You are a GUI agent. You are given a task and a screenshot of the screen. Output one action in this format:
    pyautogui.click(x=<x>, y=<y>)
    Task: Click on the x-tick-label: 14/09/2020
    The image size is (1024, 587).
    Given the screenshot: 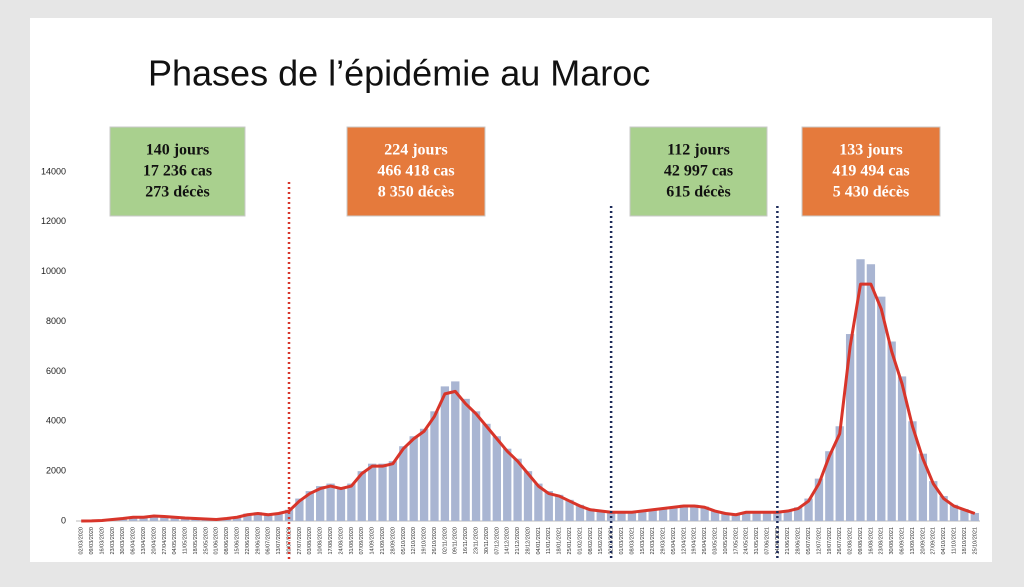 What is the action you would take?
    pyautogui.click(x=373, y=541)
    